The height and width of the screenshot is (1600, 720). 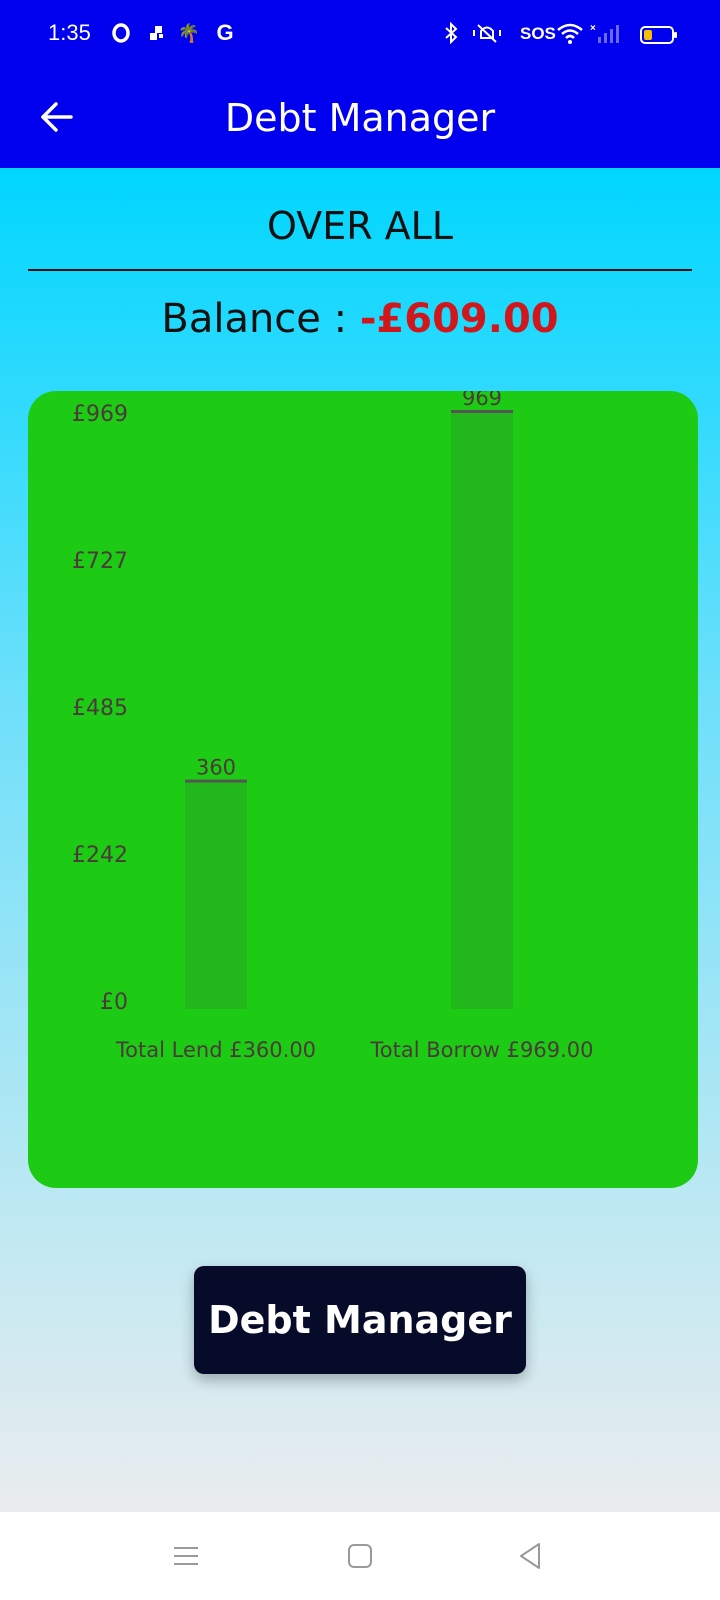 What do you see at coordinates (100, 414) in the screenshot?
I see `y-tick-label: £969` at bounding box center [100, 414].